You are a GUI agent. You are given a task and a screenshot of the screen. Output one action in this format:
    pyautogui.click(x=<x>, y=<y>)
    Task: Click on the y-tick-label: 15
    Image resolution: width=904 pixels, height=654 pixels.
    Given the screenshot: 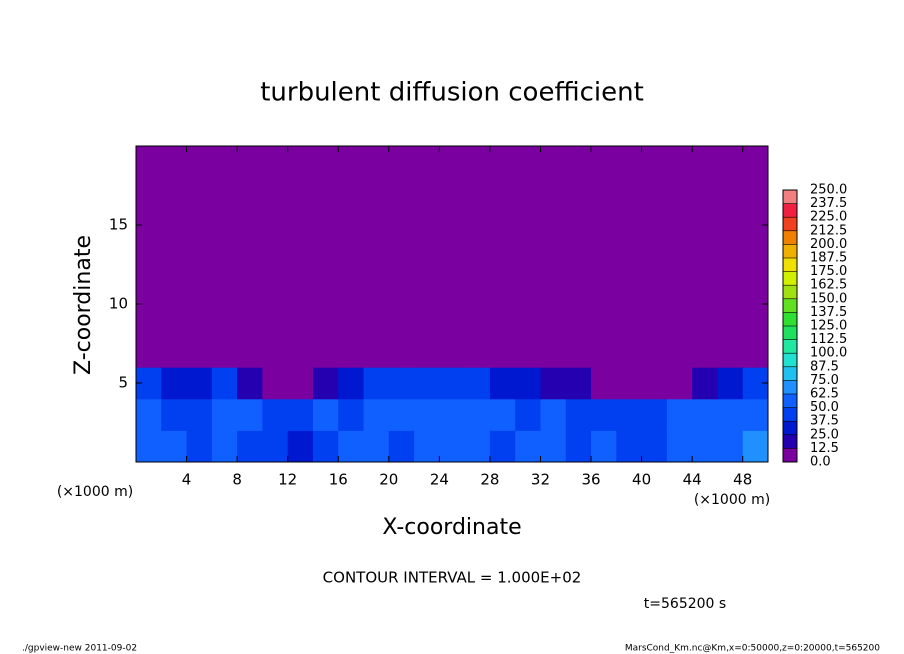 What is the action you would take?
    pyautogui.click(x=118, y=225)
    